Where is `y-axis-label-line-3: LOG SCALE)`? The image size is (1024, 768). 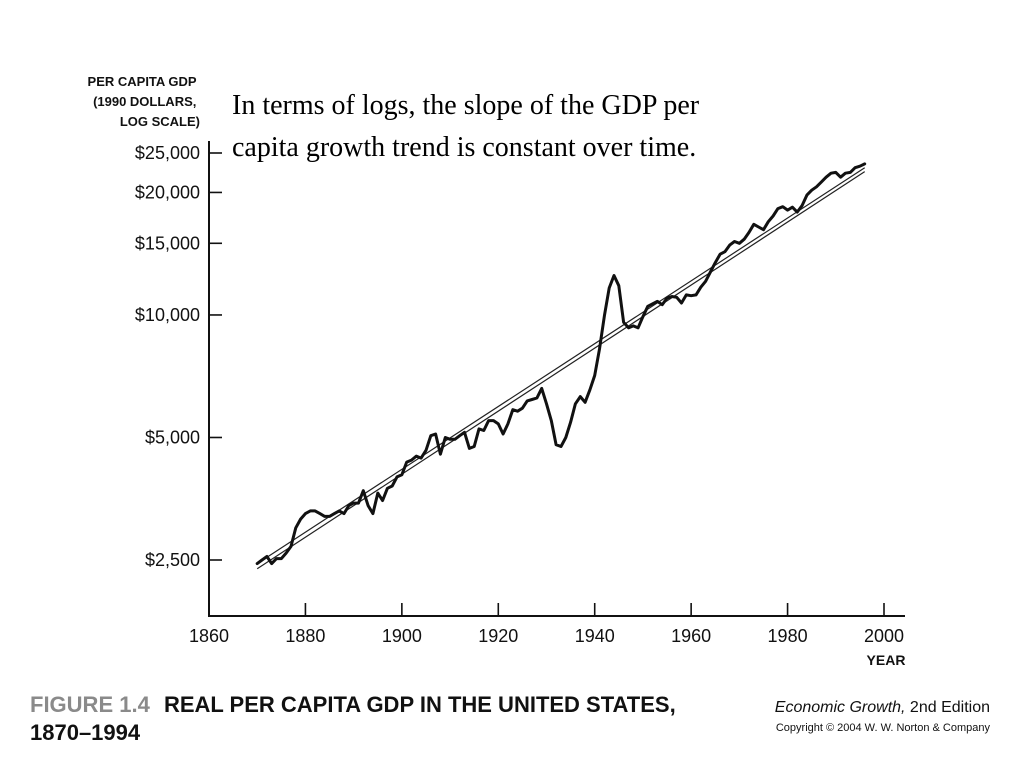 y-axis-label-line-3: LOG SCALE) is located at coordinates (160, 121).